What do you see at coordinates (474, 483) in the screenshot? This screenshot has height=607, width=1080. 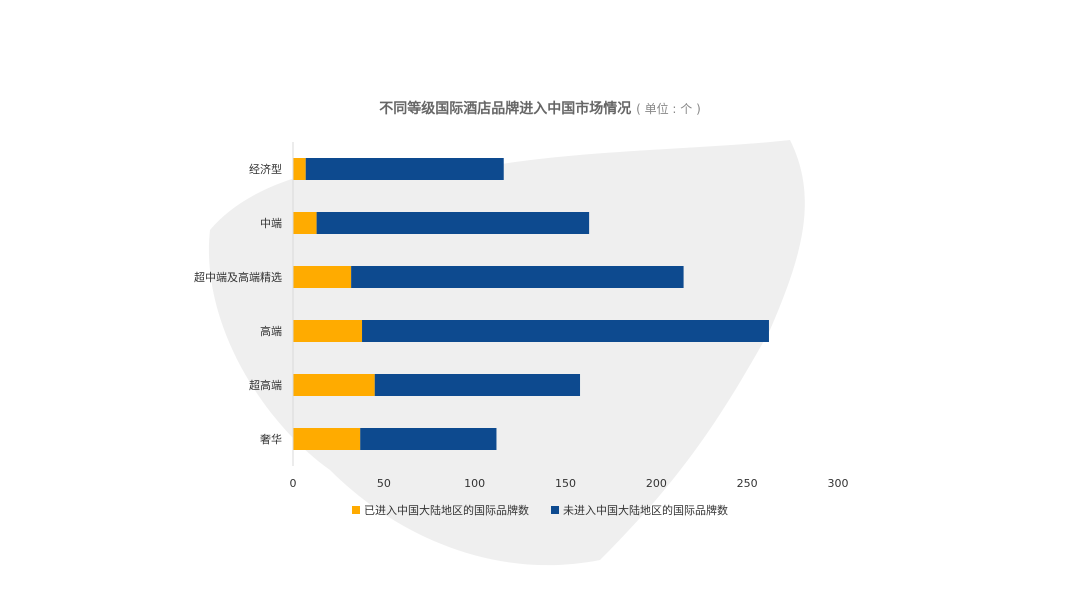 I see `x-tick-label: 100` at bounding box center [474, 483].